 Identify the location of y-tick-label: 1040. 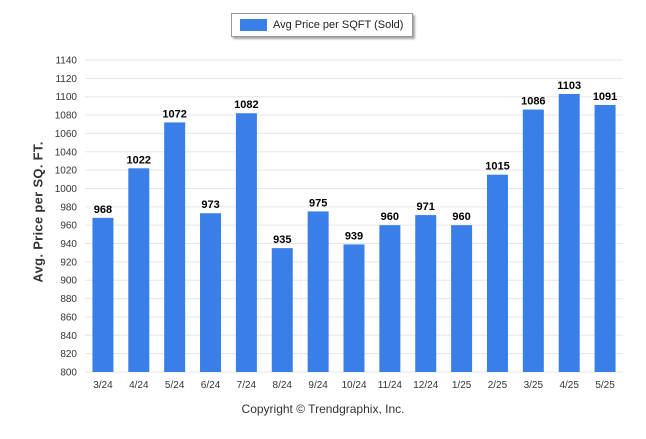
(66, 152).